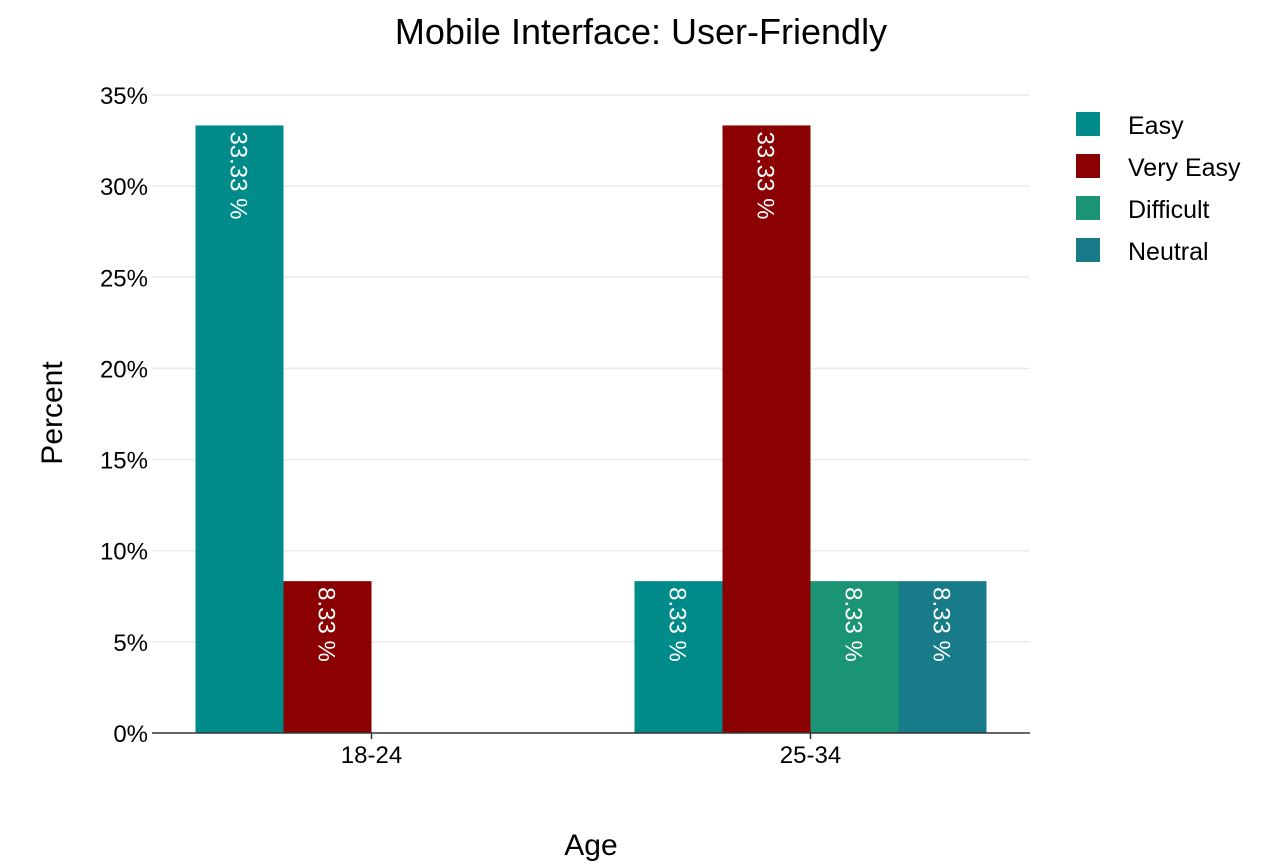 This screenshot has width=1266, height=866. I want to click on chart-title: Mobile Interface: User-Friendly, so click(641, 31).